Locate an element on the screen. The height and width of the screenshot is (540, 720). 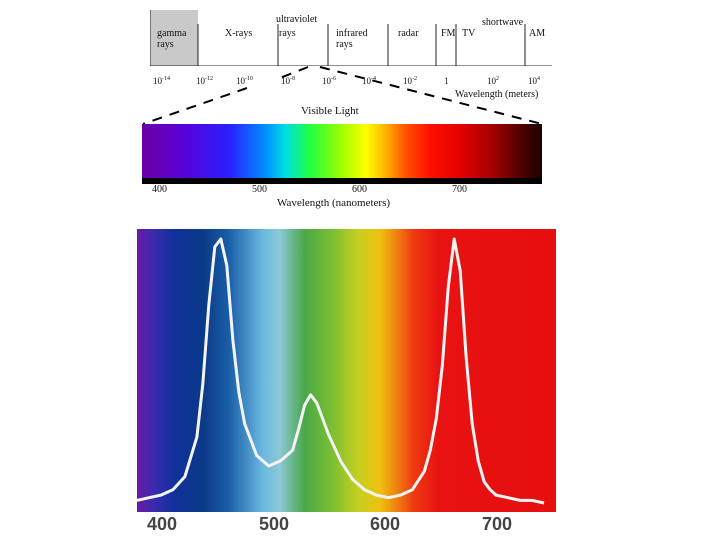
spectrum-tick-600: 600 is located at coordinates (385, 524).